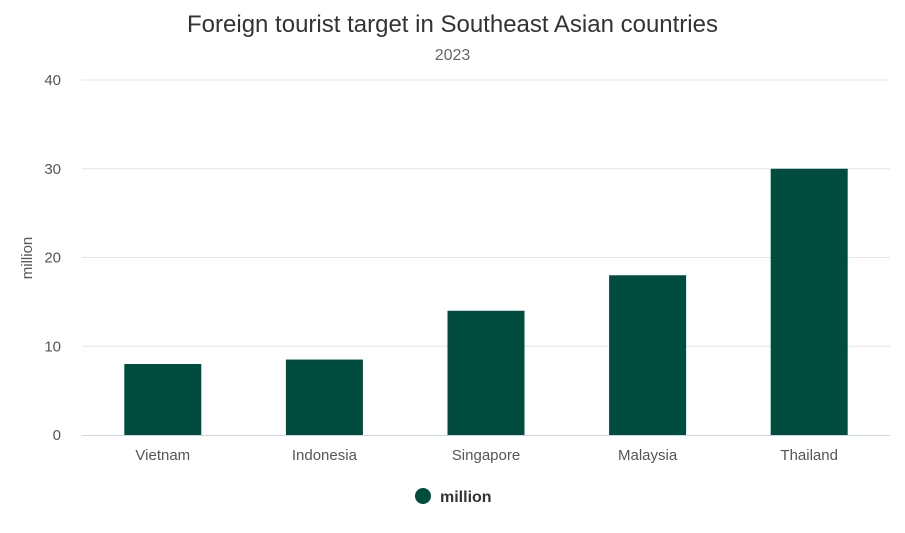 Image resolution: width=905 pixels, height=533 pixels. I want to click on x-tick-label: Singapore, so click(486, 455).